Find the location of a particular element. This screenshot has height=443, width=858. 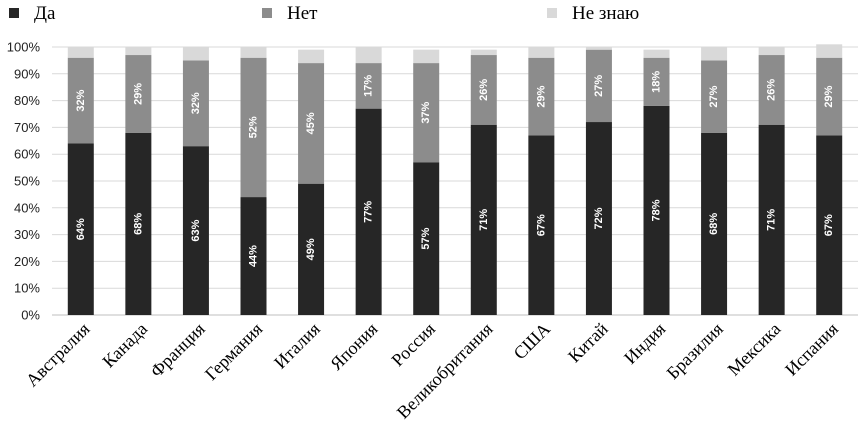

data-label: 72% is located at coordinates (599, 218).